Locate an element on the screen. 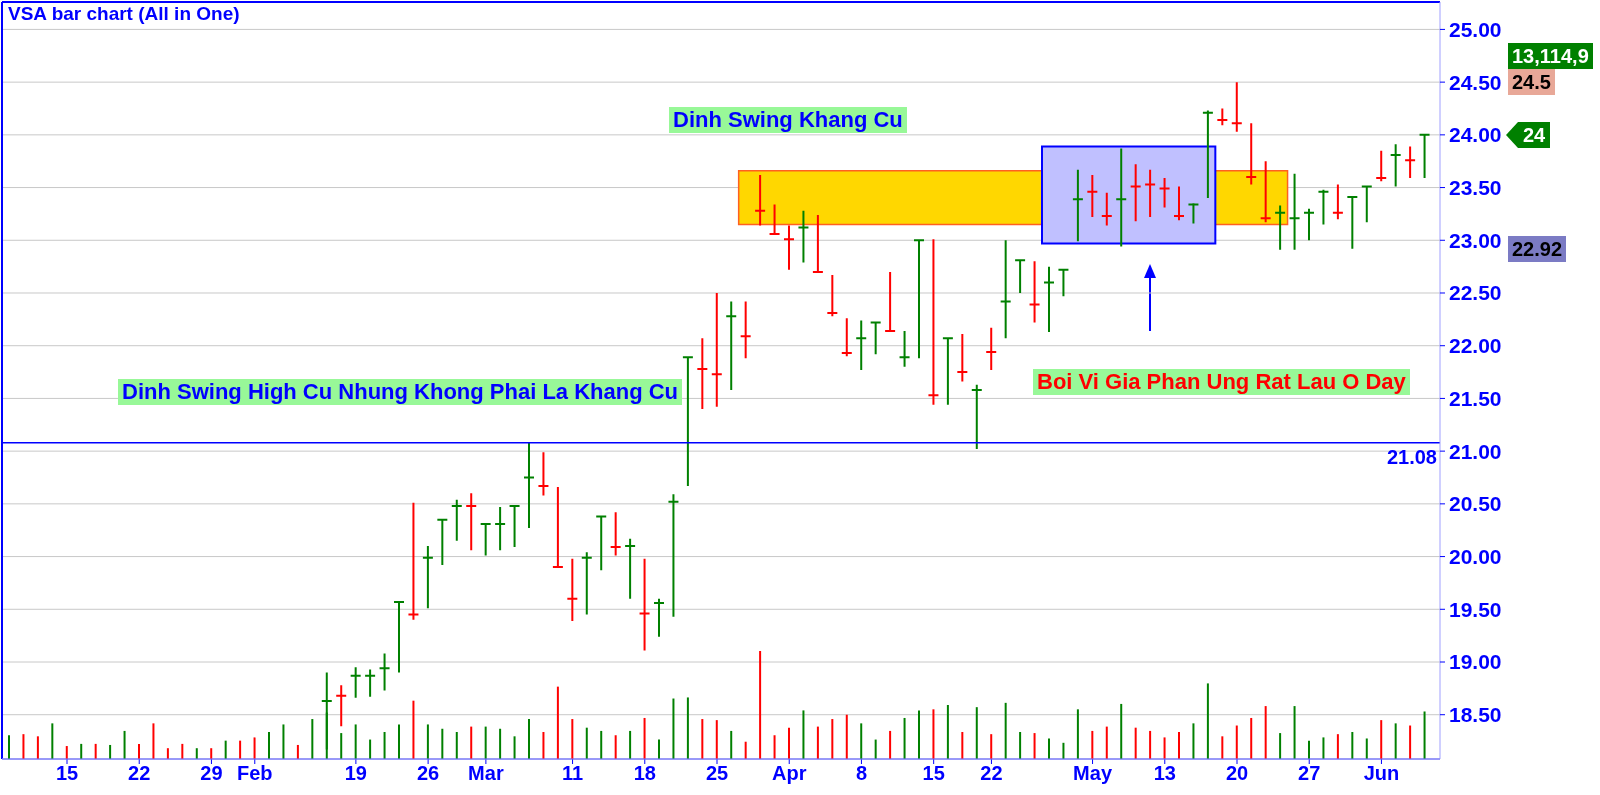 This screenshot has height=795, width=1600. annotation: Boi Vi Gia Phan Ung Rat Lau O Day is located at coordinates (1221, 382).